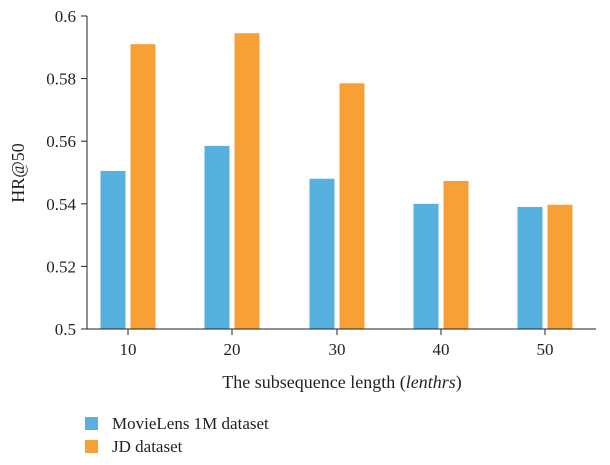 Image resolution: width=610 pixels, height=465 pixels. Describe the element at coordinates (190, 423) in the screenshot. I see `legend-label-1: MovieLens 1M dataset` at that location.